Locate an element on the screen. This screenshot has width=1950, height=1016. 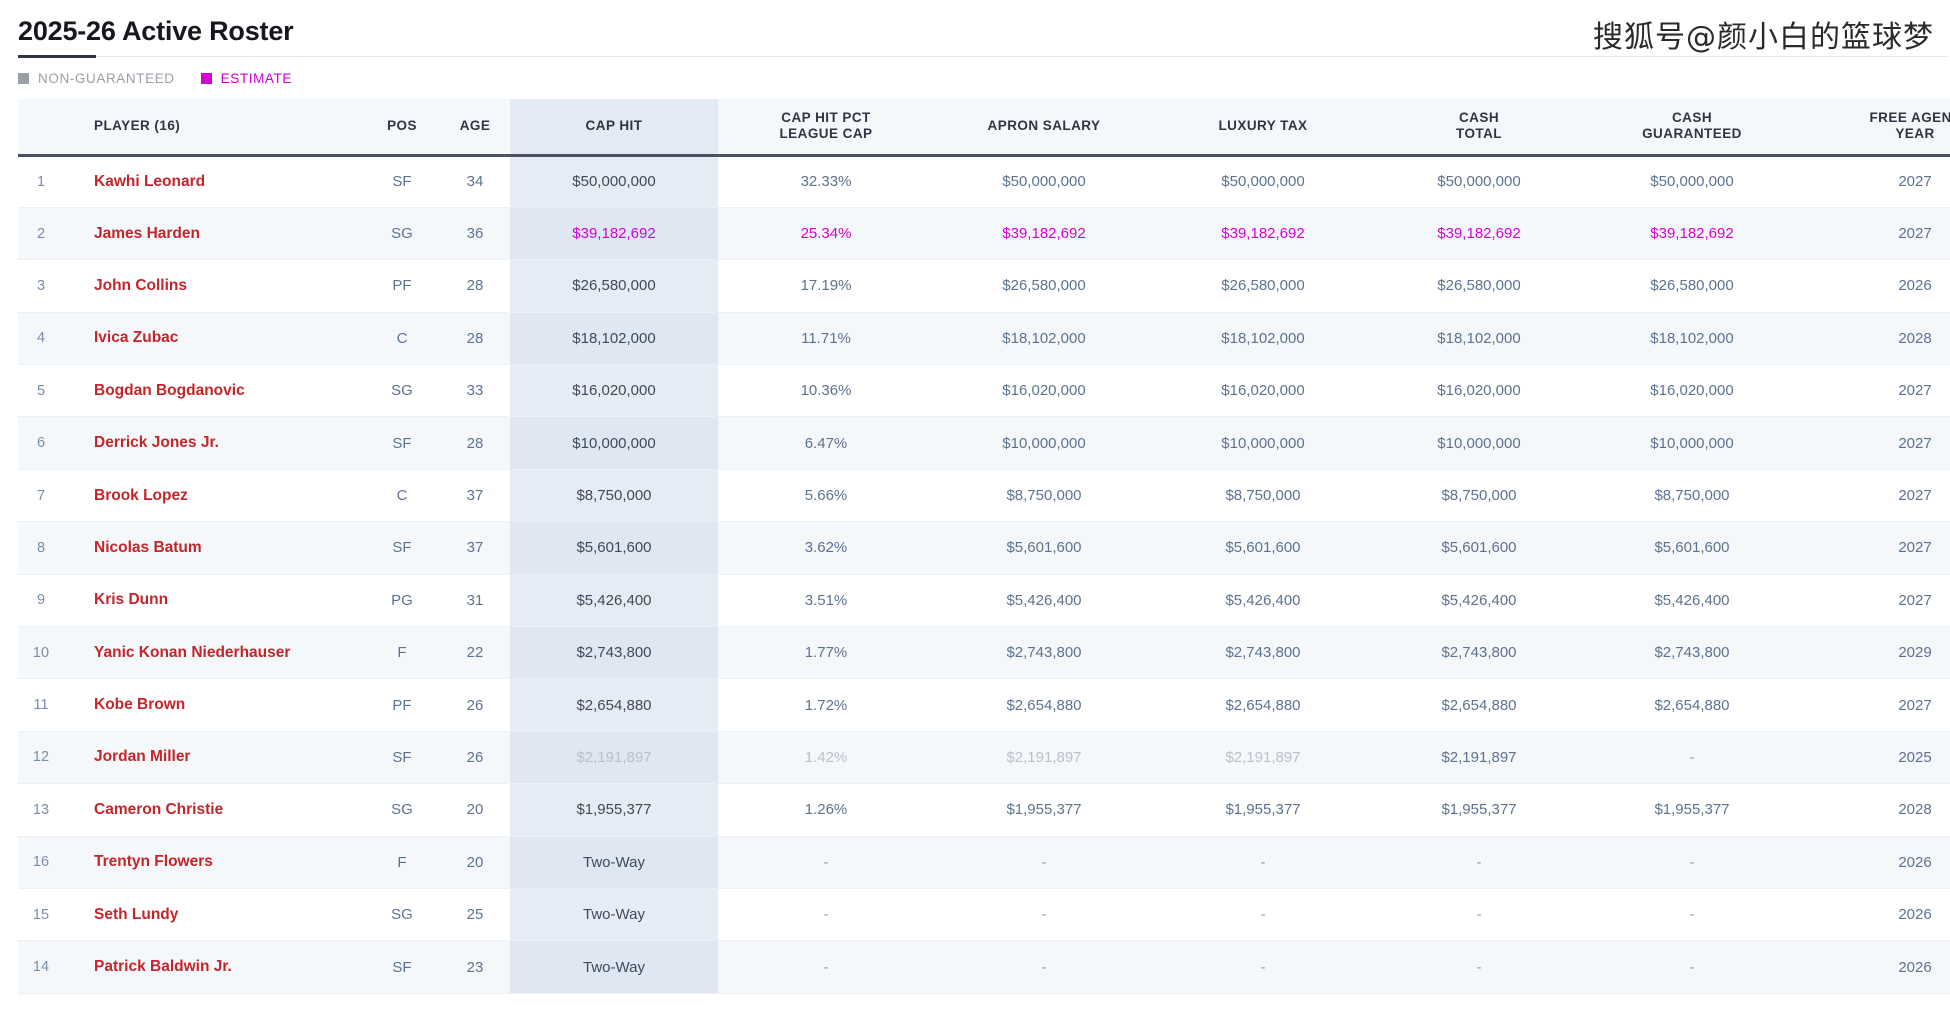
cell-luxury-tax: $2,654,880 is located at coordinates (1263, 705).